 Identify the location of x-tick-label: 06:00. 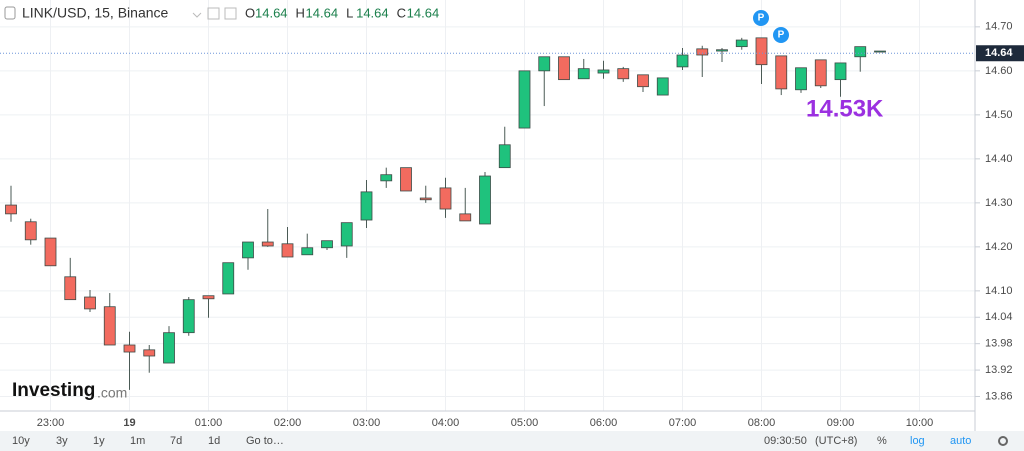
(604, 423).